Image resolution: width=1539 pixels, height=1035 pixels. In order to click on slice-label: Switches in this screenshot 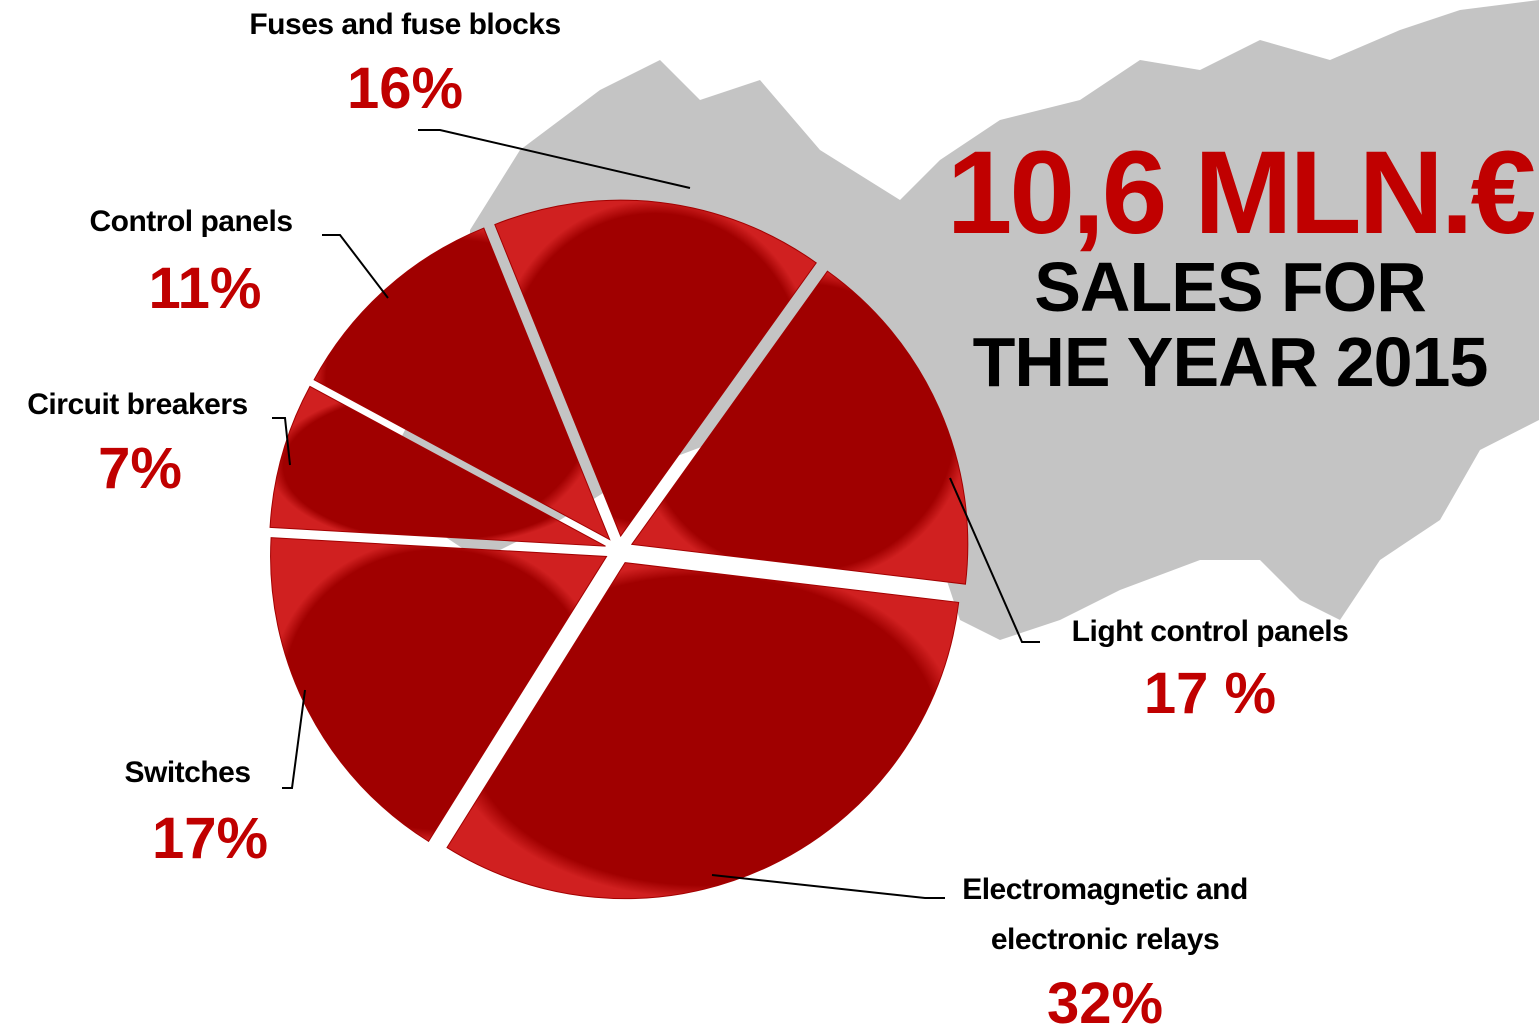, I will do `click(187, 772)`.